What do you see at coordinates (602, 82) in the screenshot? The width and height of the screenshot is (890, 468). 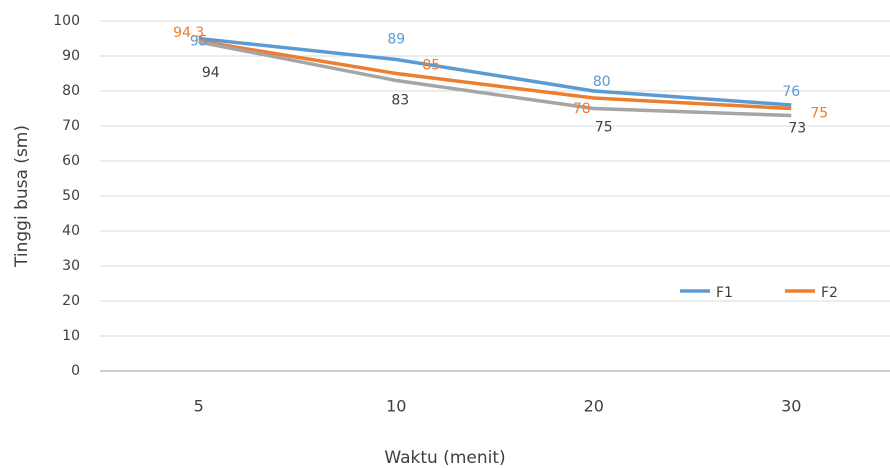 I see `data-label: 80` at bounding box center [602, 82].